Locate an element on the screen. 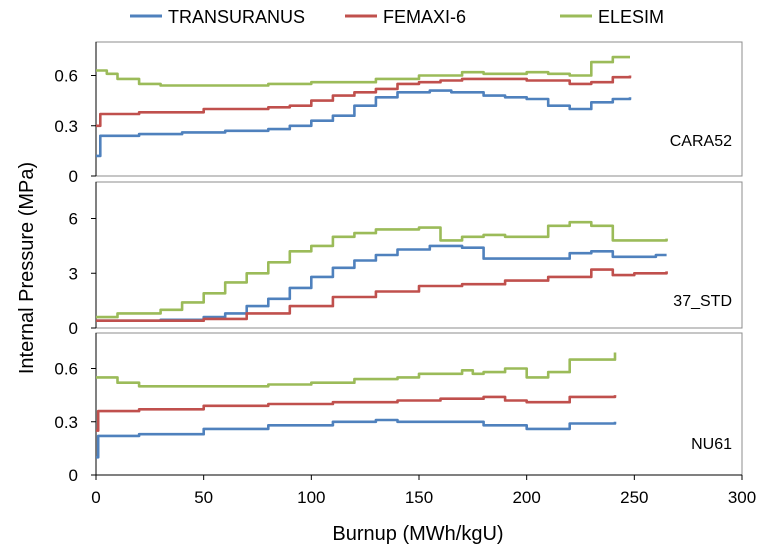 This screenshot has width=780, height=551. panel-label: 37_STD is located at coordinates (702, 301).